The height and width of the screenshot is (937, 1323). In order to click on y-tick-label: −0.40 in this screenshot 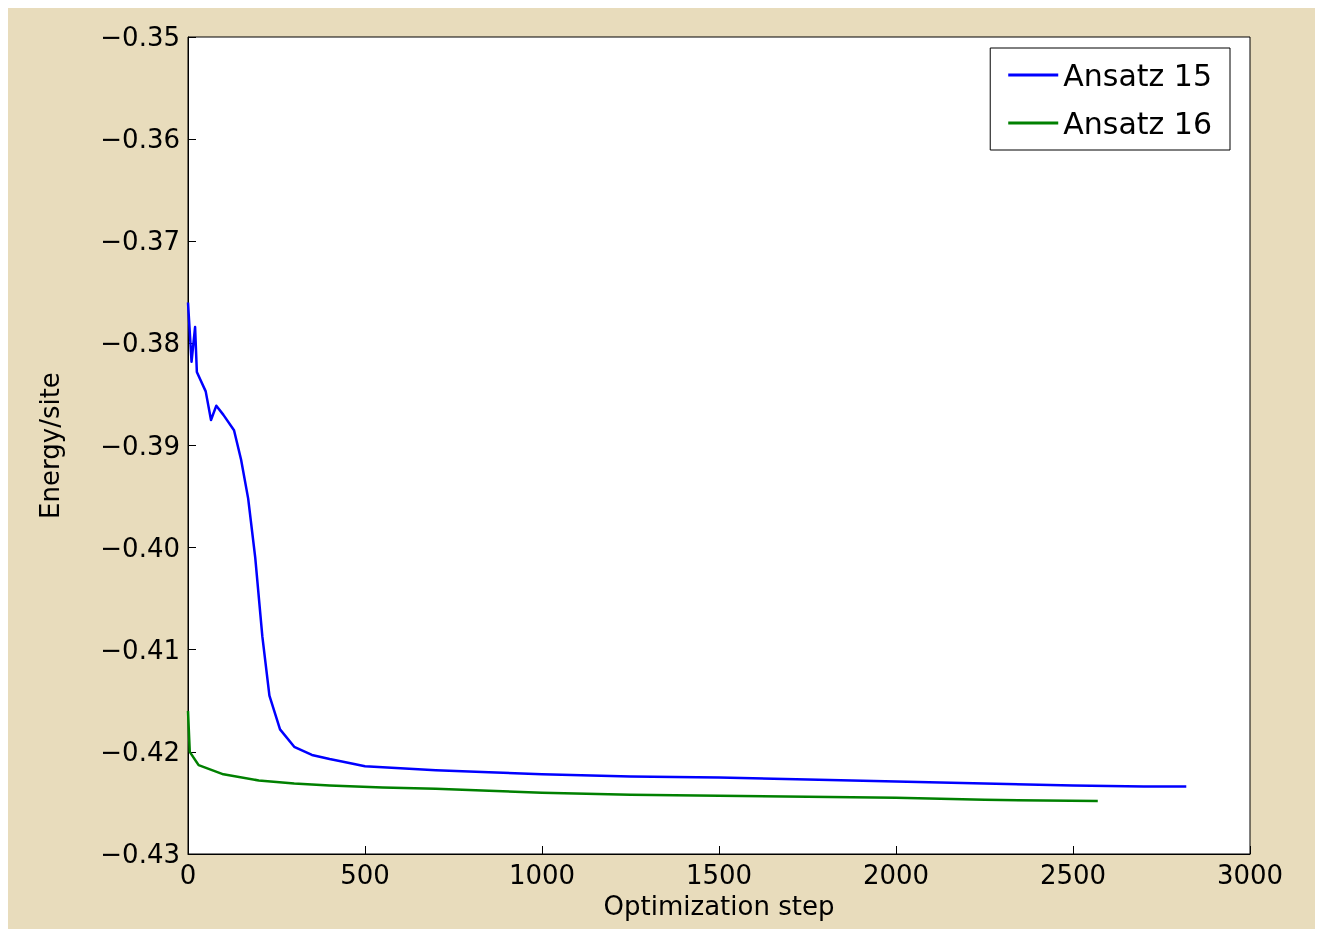, I will do `click(140, 547)`.